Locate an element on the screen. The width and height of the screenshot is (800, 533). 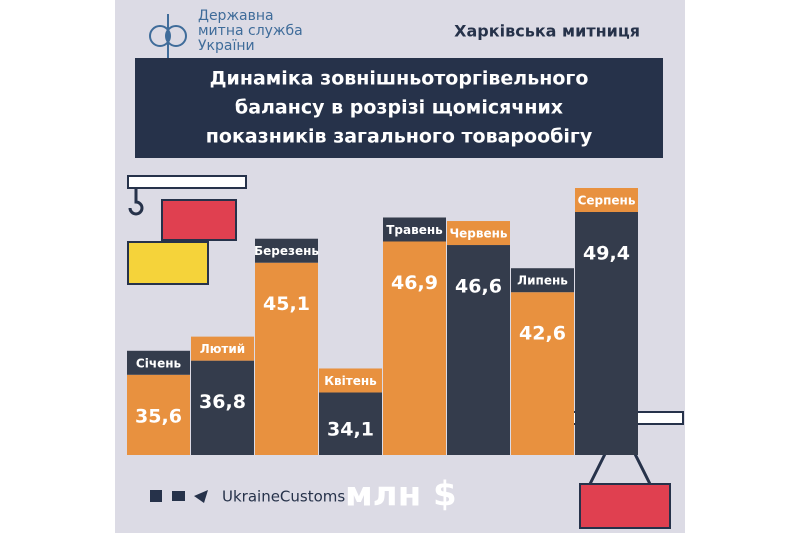
title-line: балансу в розрізі щомісячних is located at coordinates (399, 108).